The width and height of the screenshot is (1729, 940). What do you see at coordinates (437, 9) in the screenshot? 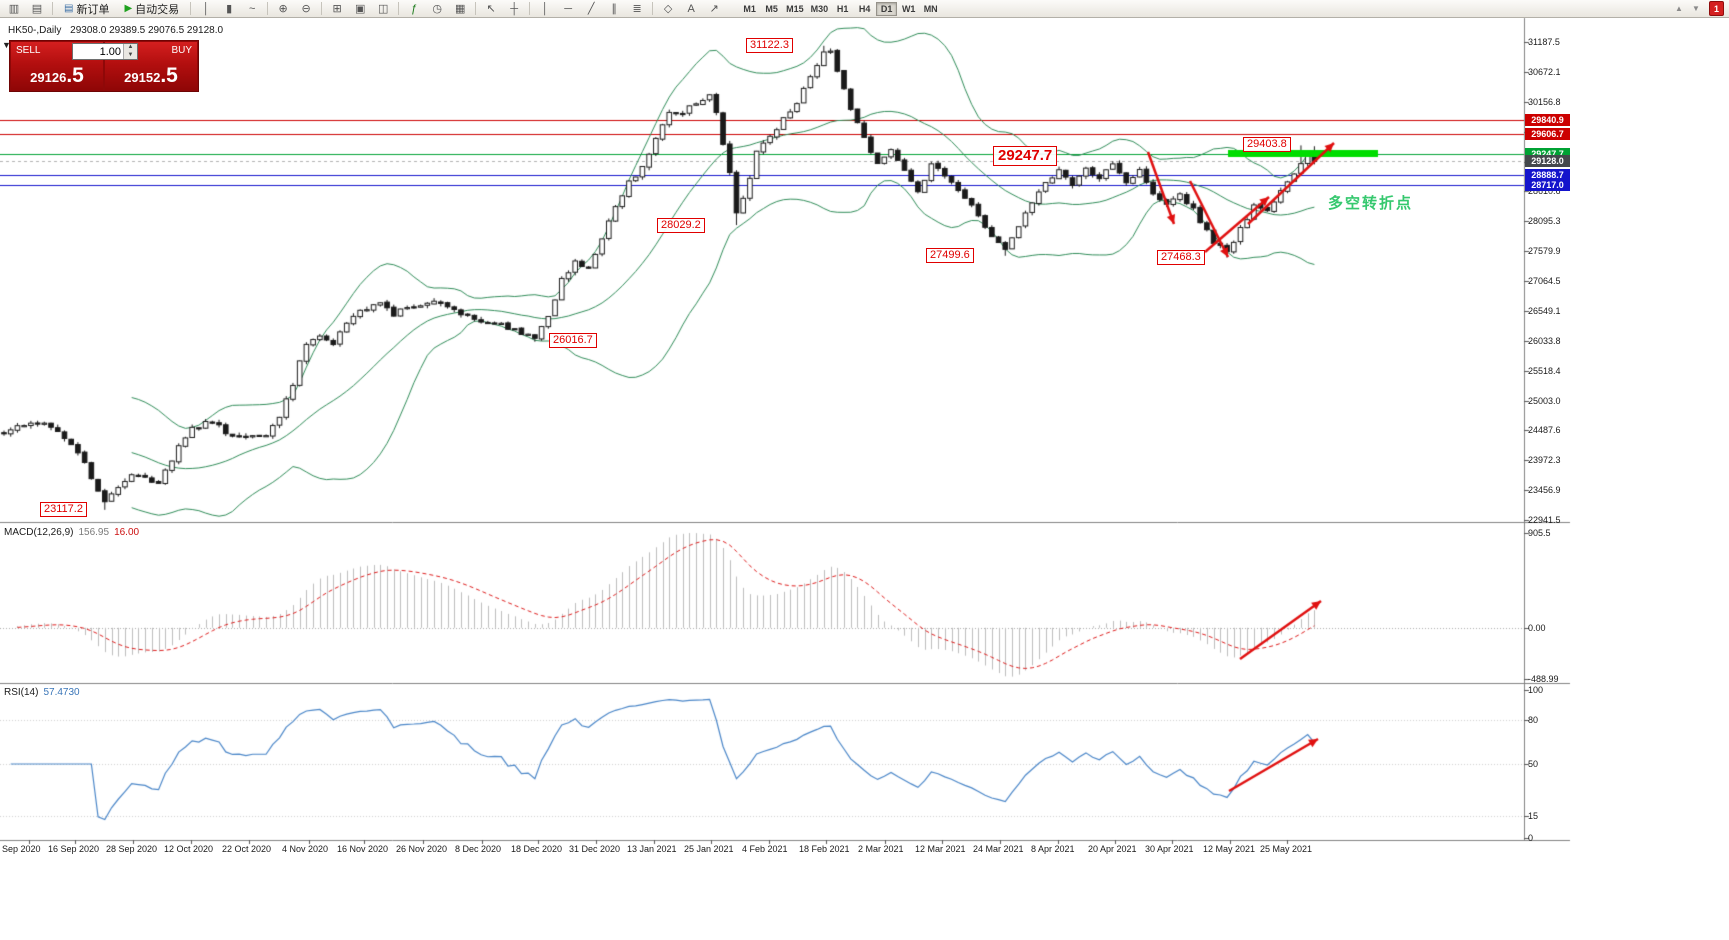
I see `periods-icon: ◷` at bounding box center [437, 9].